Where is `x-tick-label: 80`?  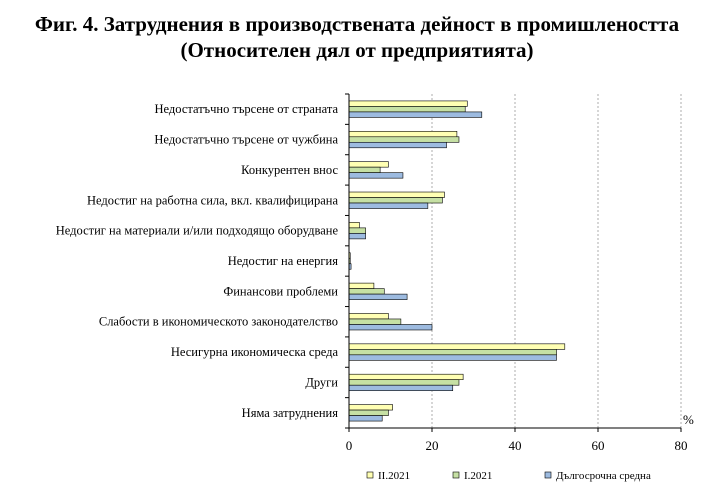
x-tick-label: 80 is located at coordinates (681, 445).